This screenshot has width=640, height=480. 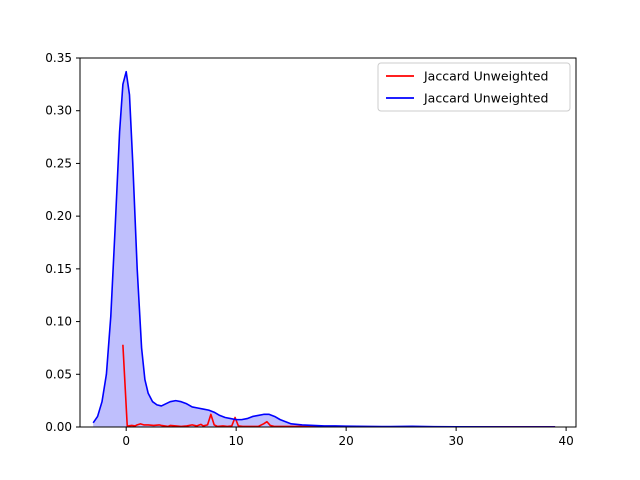 What do you see at coordinates (58, 427) in the screenshot?
I see `y-tick-label: 0.00` at bounding box center [58, 427].